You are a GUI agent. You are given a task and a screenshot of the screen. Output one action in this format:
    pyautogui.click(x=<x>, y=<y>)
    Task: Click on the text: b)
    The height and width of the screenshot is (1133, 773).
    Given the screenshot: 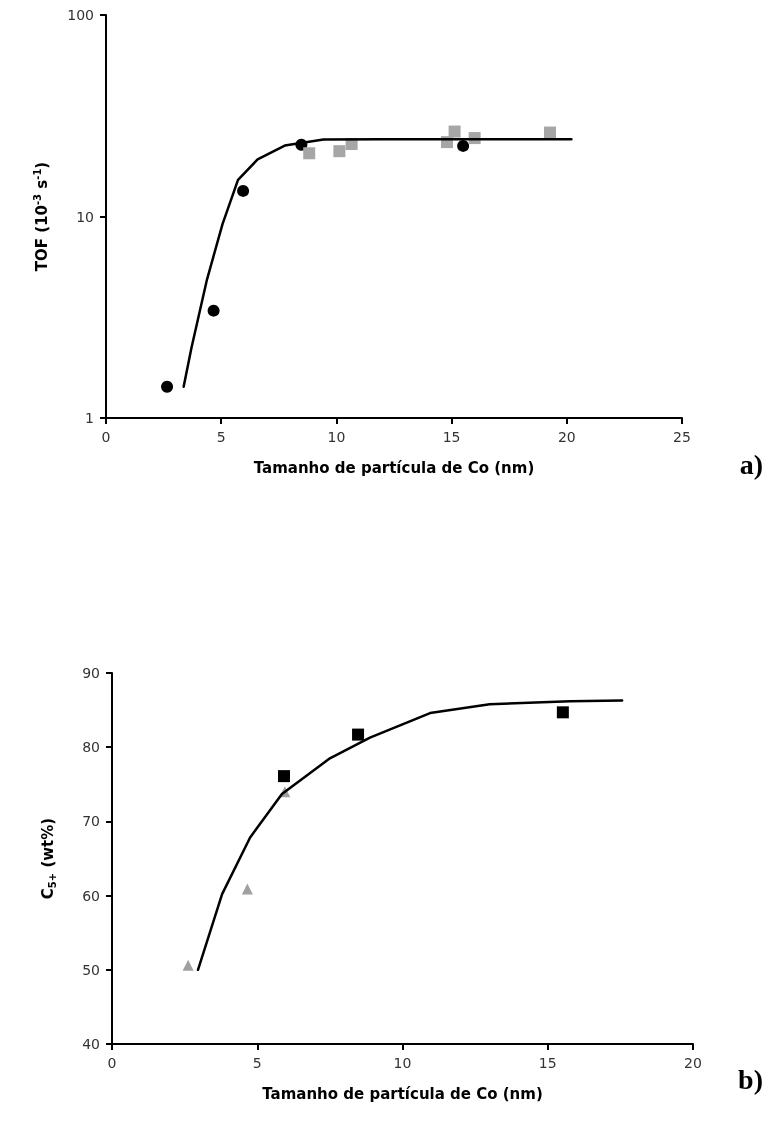 What is the action you would take?
    pyautogui.click(x=751, y=1079)
    